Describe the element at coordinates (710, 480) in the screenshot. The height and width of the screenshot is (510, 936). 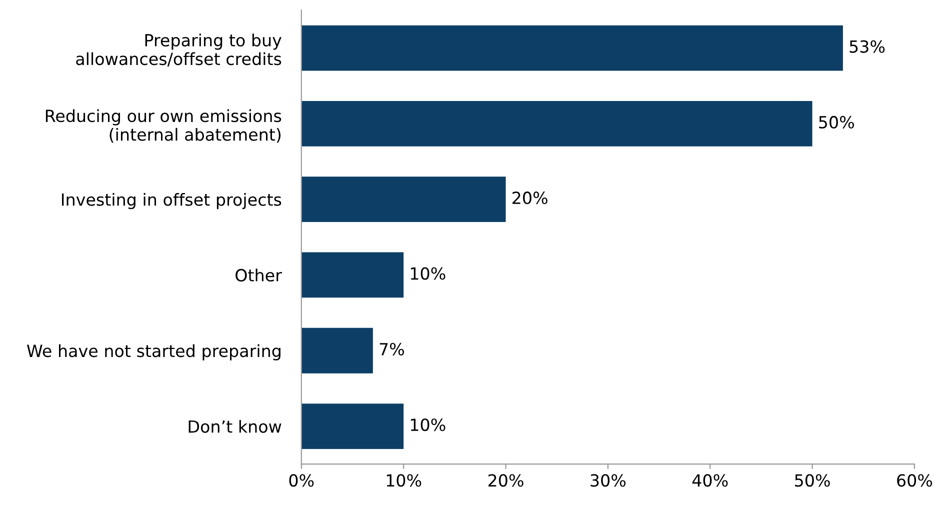
I see `x-tick-label: 40%` at that location.